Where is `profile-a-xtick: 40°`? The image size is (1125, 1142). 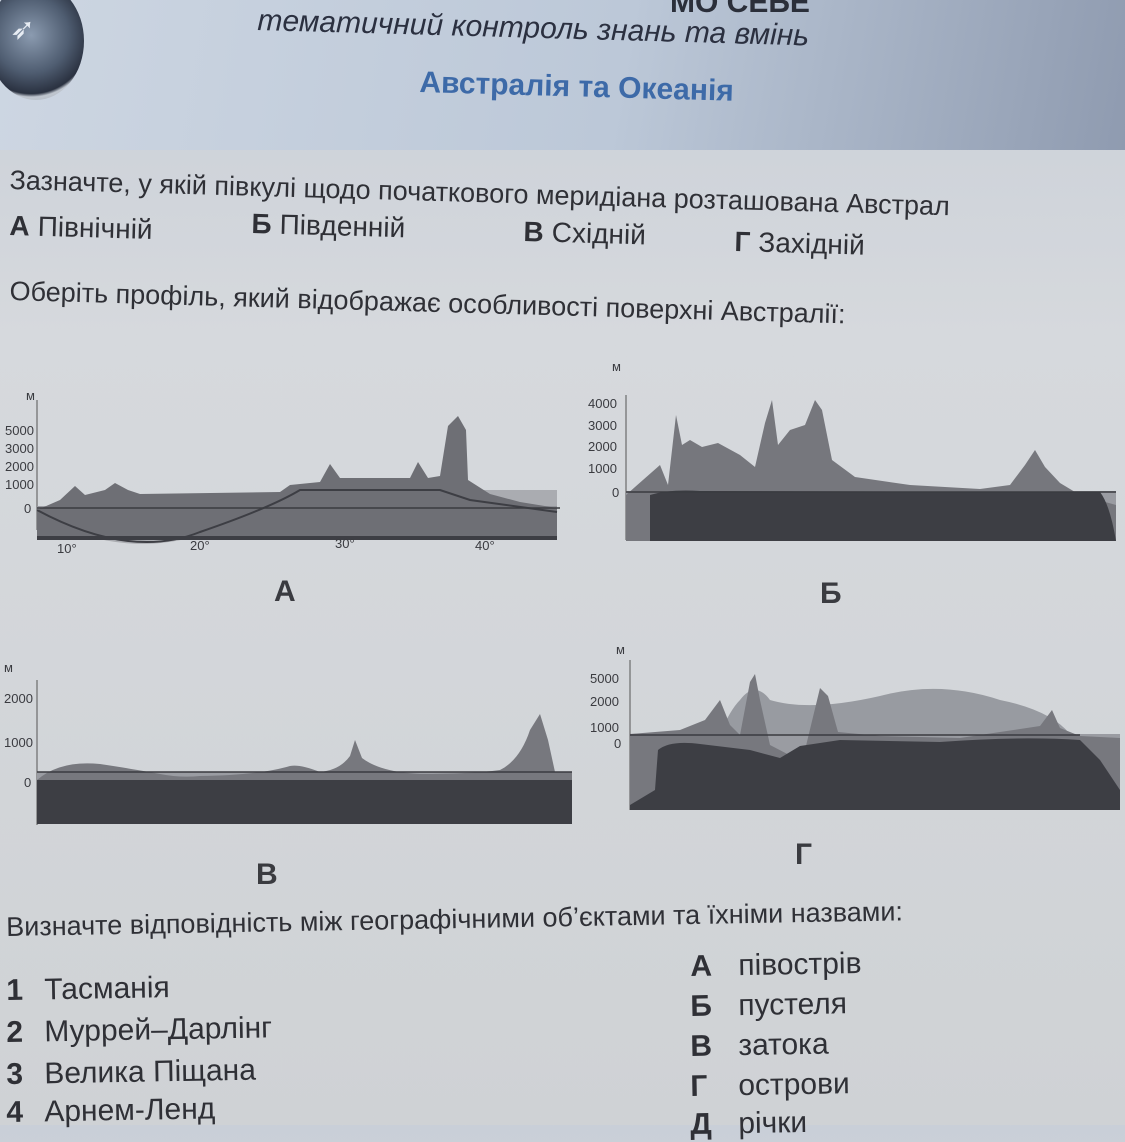
profile-a-xtick: 40° is located at coordinates (485, 545).